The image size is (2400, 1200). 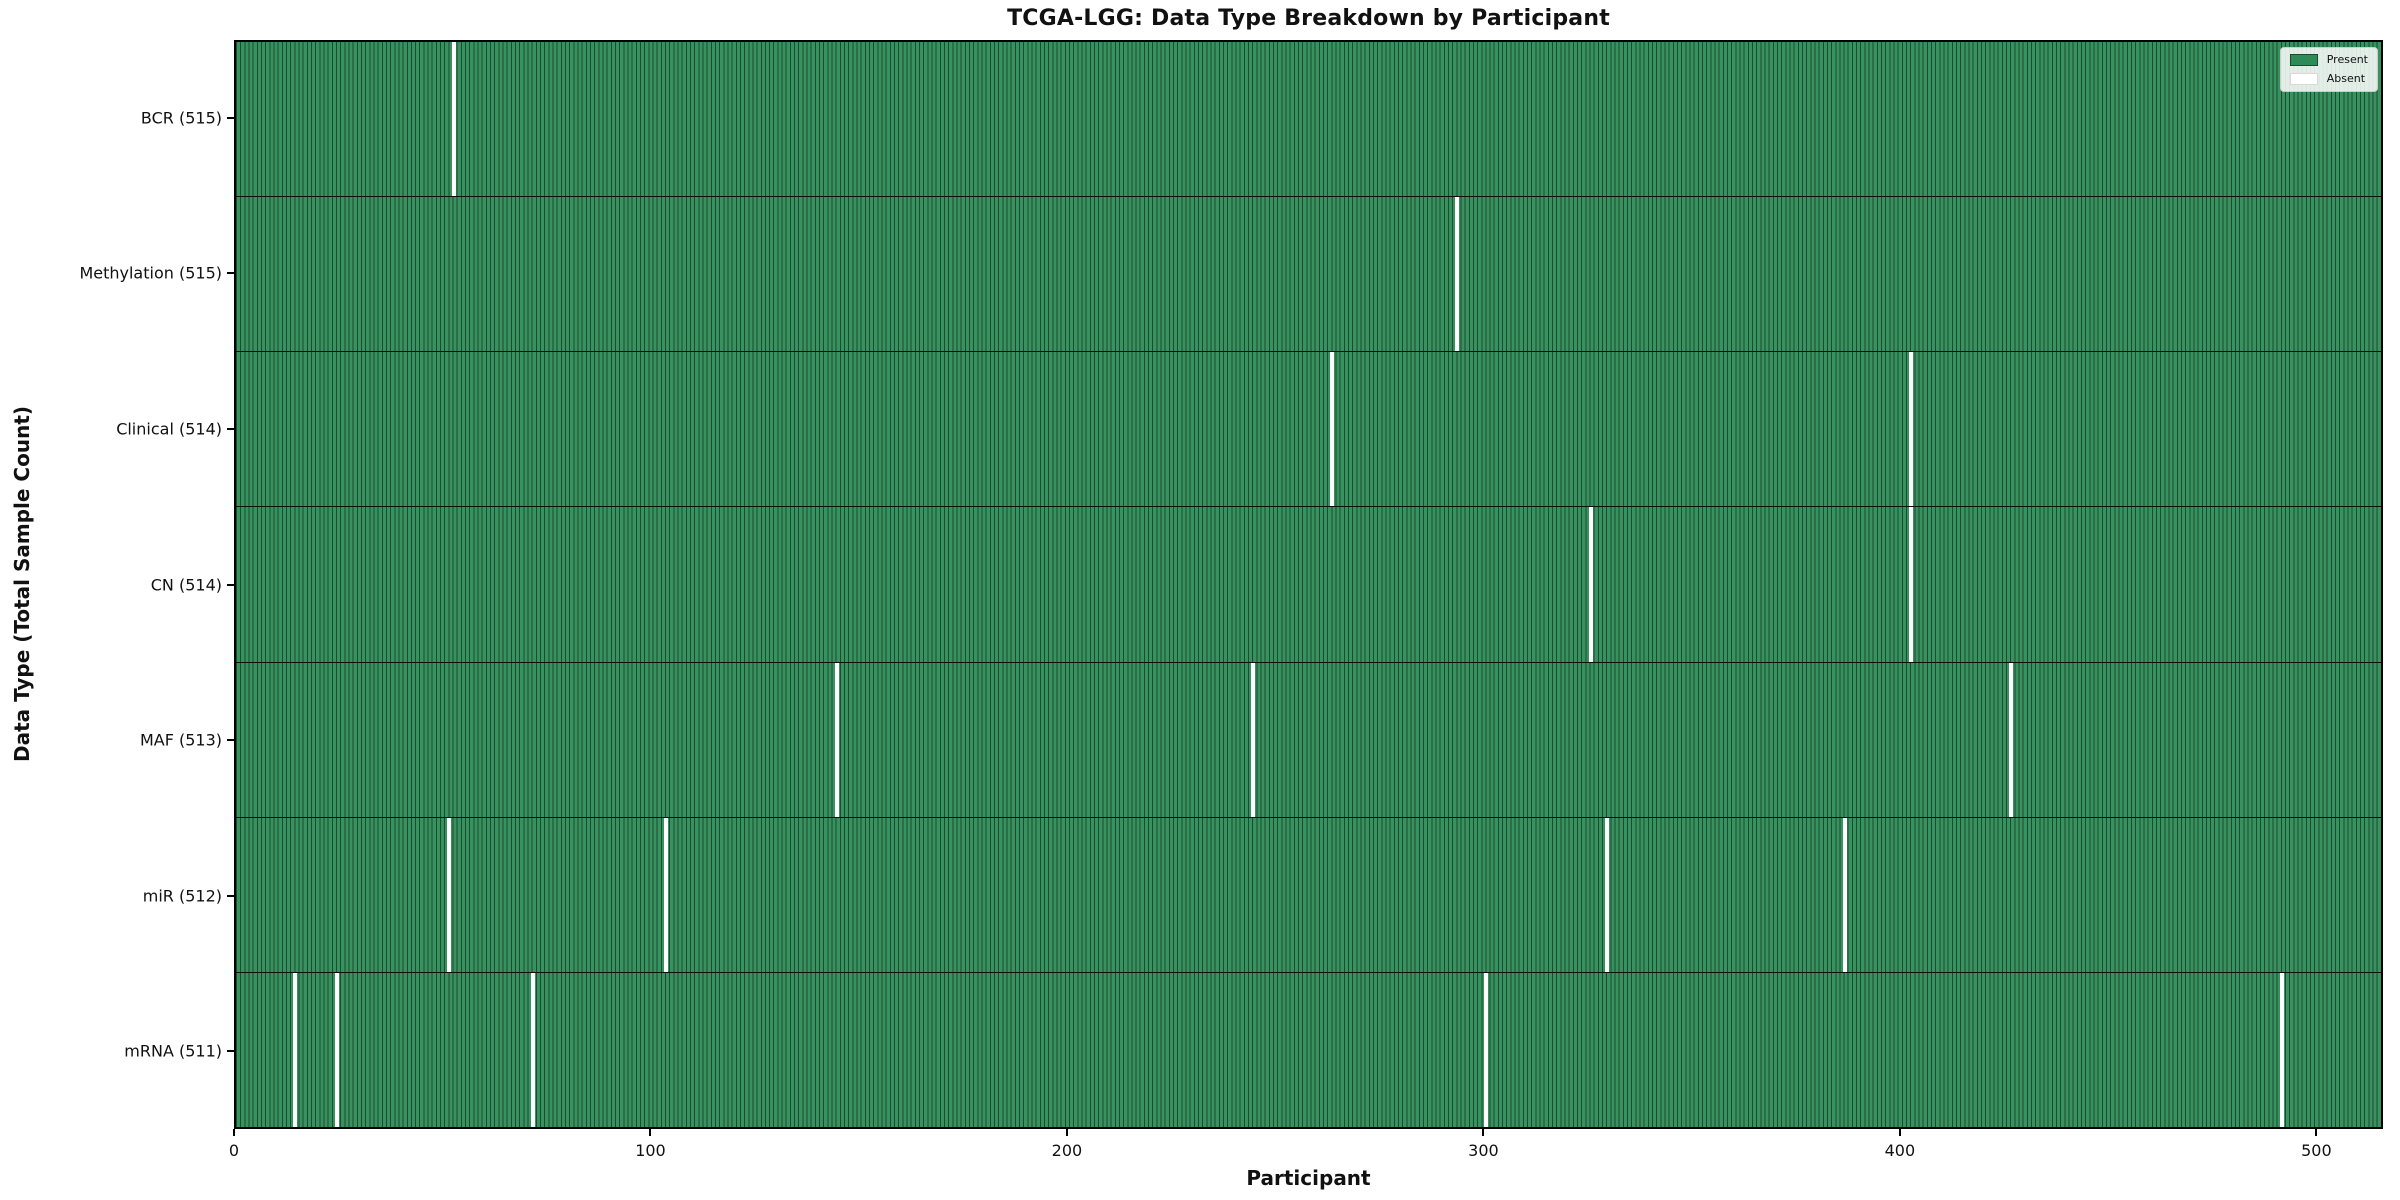 I want to click on heatmap-row-miR, so click(x=1308, y=895).